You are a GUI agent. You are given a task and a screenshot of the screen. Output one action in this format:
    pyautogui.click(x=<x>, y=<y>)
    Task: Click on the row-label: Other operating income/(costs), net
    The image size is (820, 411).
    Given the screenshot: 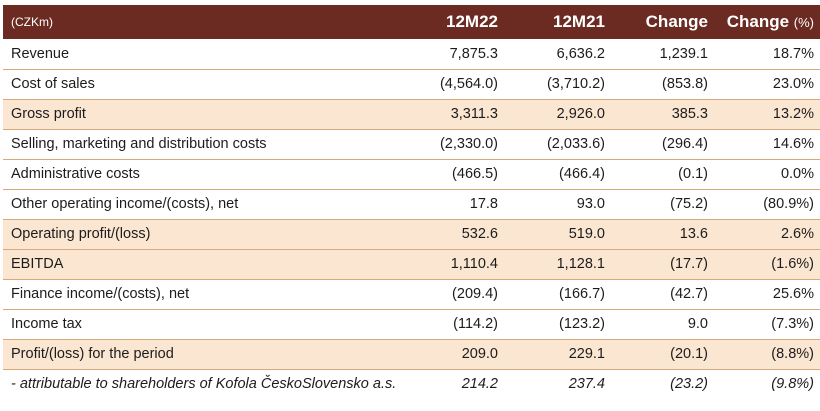 What is the action you would take?
    pyautogui.click(x=125, y=204)
    